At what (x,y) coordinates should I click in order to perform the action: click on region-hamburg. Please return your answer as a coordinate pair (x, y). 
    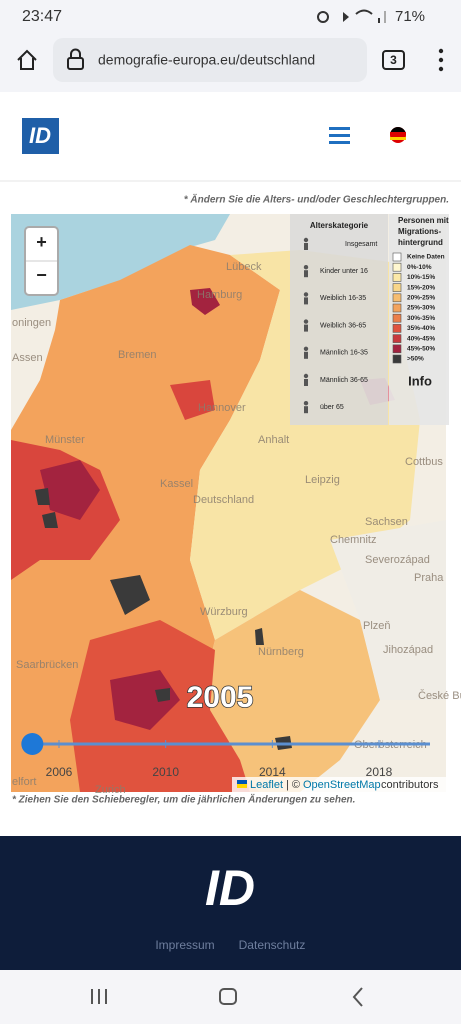
    Looking at the image, I should click on (205, 301).